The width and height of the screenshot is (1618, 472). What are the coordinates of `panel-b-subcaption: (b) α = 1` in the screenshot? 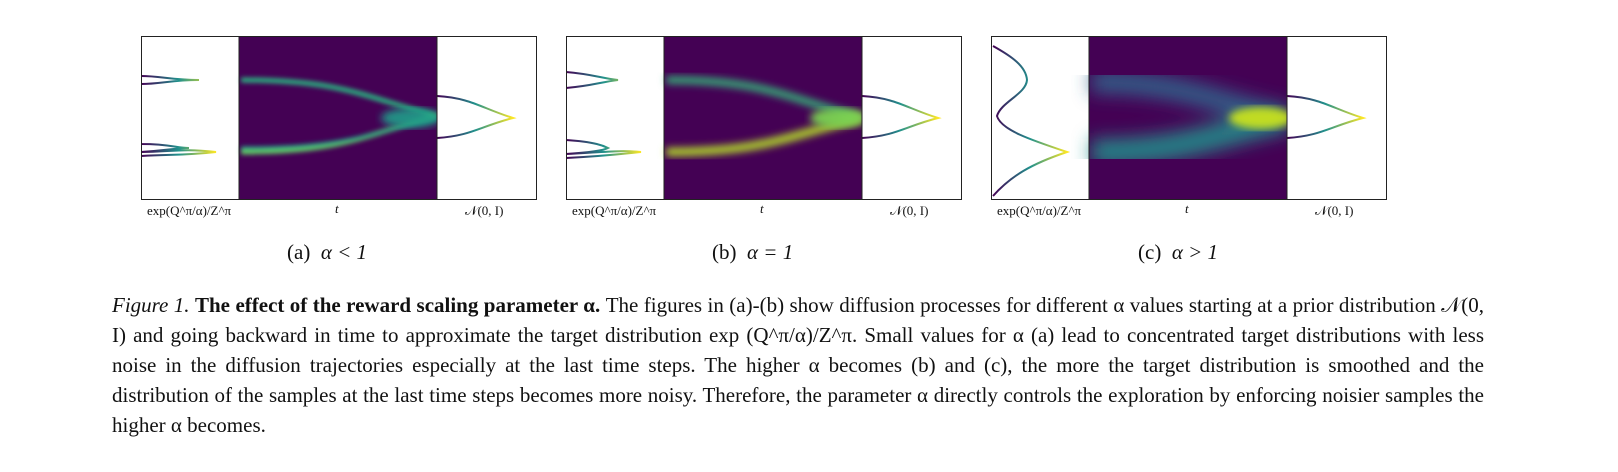 It's located at (753, 252).